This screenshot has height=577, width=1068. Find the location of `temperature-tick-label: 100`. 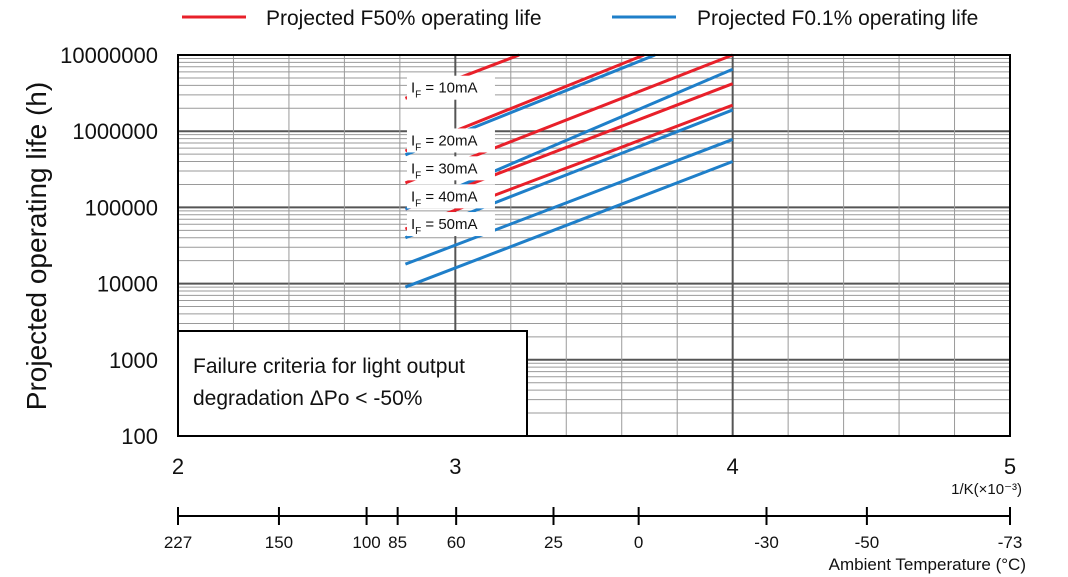

temperature-tick-label: 100 is located at coordinates (366, 542).